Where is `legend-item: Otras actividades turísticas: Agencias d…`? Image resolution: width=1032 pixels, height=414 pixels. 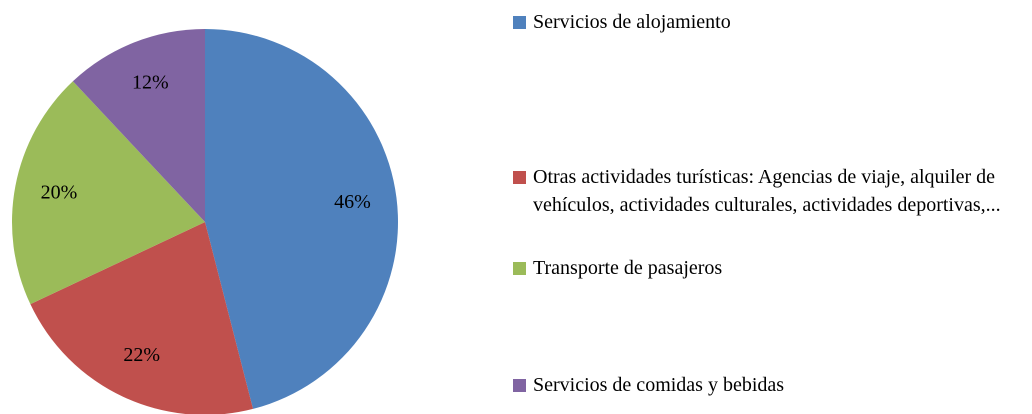
legend-item: Otras actividades turísticas: Agencias d… is located at coordinates (768, 191).